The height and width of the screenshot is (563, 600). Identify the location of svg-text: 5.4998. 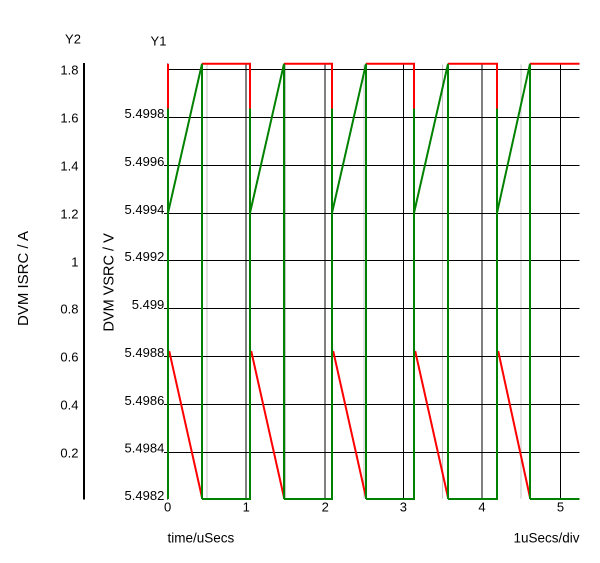
(145, 113).